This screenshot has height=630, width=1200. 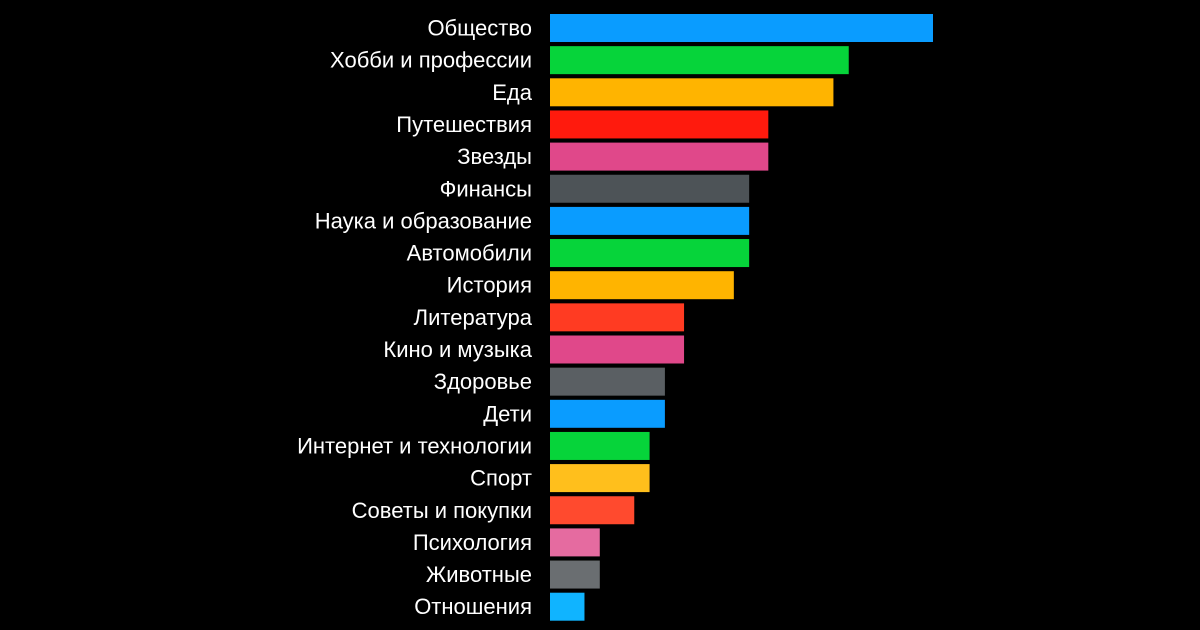 What do you see at coordinates (457, 349) in the screenshot?
I see `category-label-10: Кино и музыка` at bounding box center [457, 349].